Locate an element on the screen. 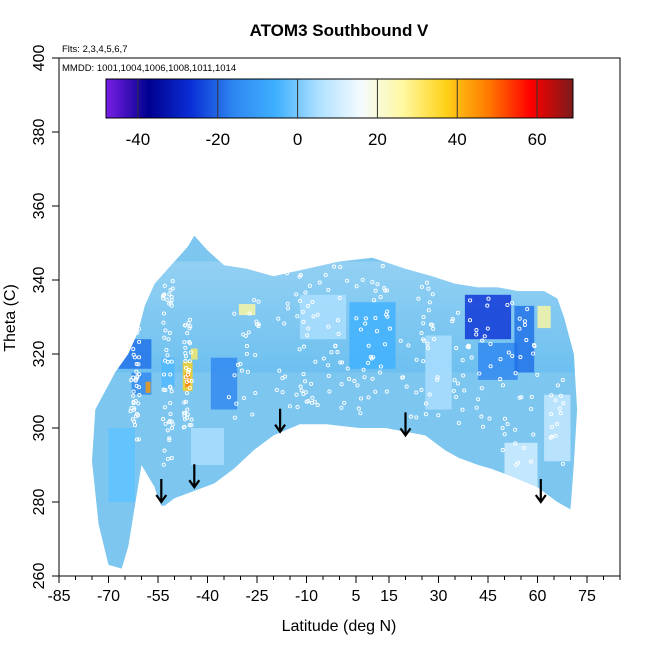 This screenshot has width=650, height=650. y-tick-label: 400 is located at coordinates (39, 58).